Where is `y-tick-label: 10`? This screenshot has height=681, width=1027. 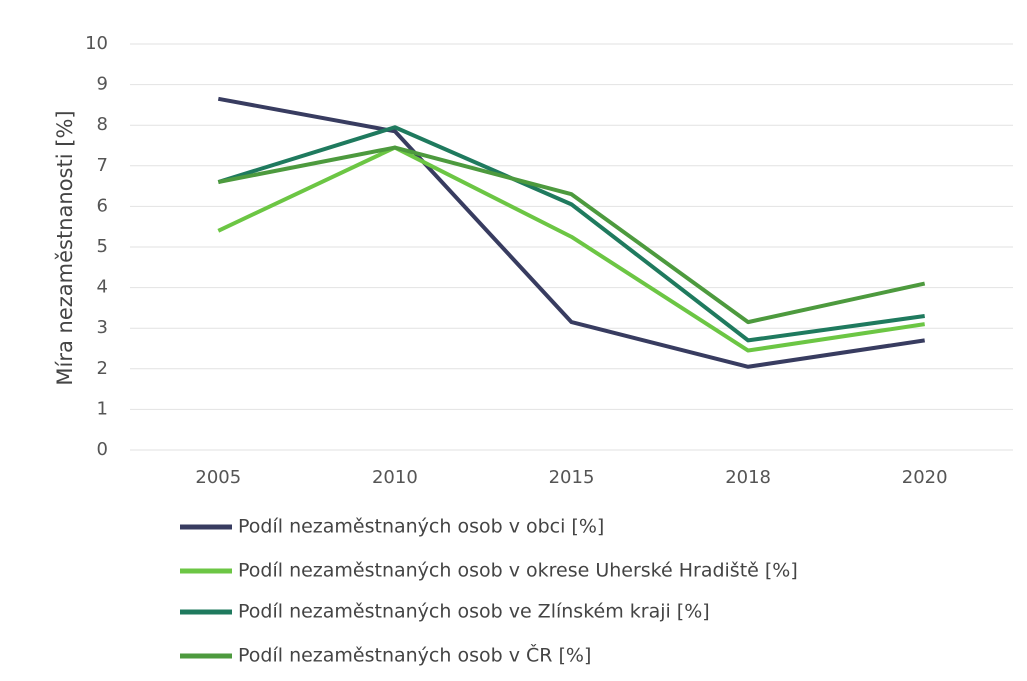 y-tick-label: 10 is located at coordinates (96, 43).